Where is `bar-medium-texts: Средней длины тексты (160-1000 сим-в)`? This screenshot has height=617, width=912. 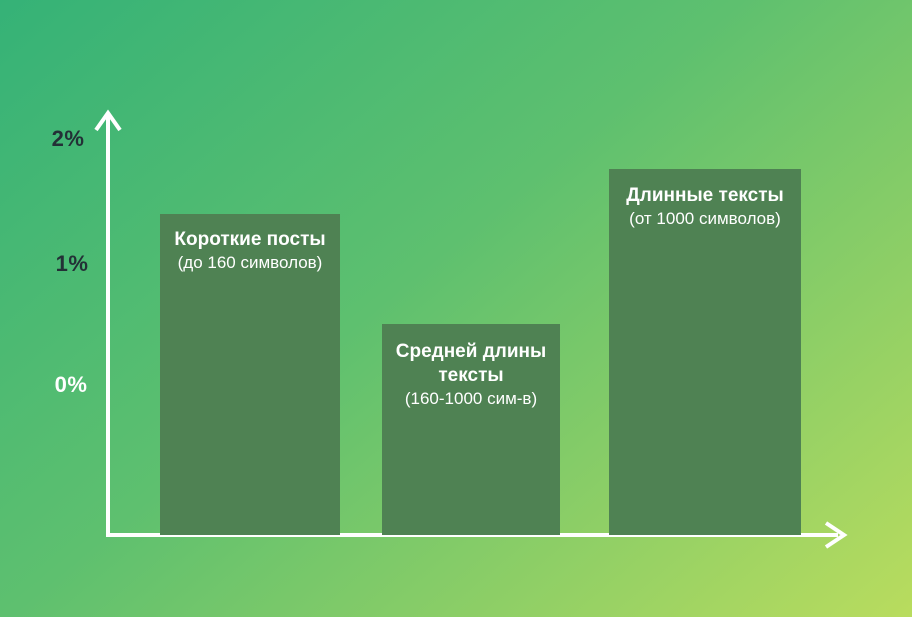
bar-medium-texts: Средней длины тексты (160-1000 сим-в) is located at coordinates (471, 429).